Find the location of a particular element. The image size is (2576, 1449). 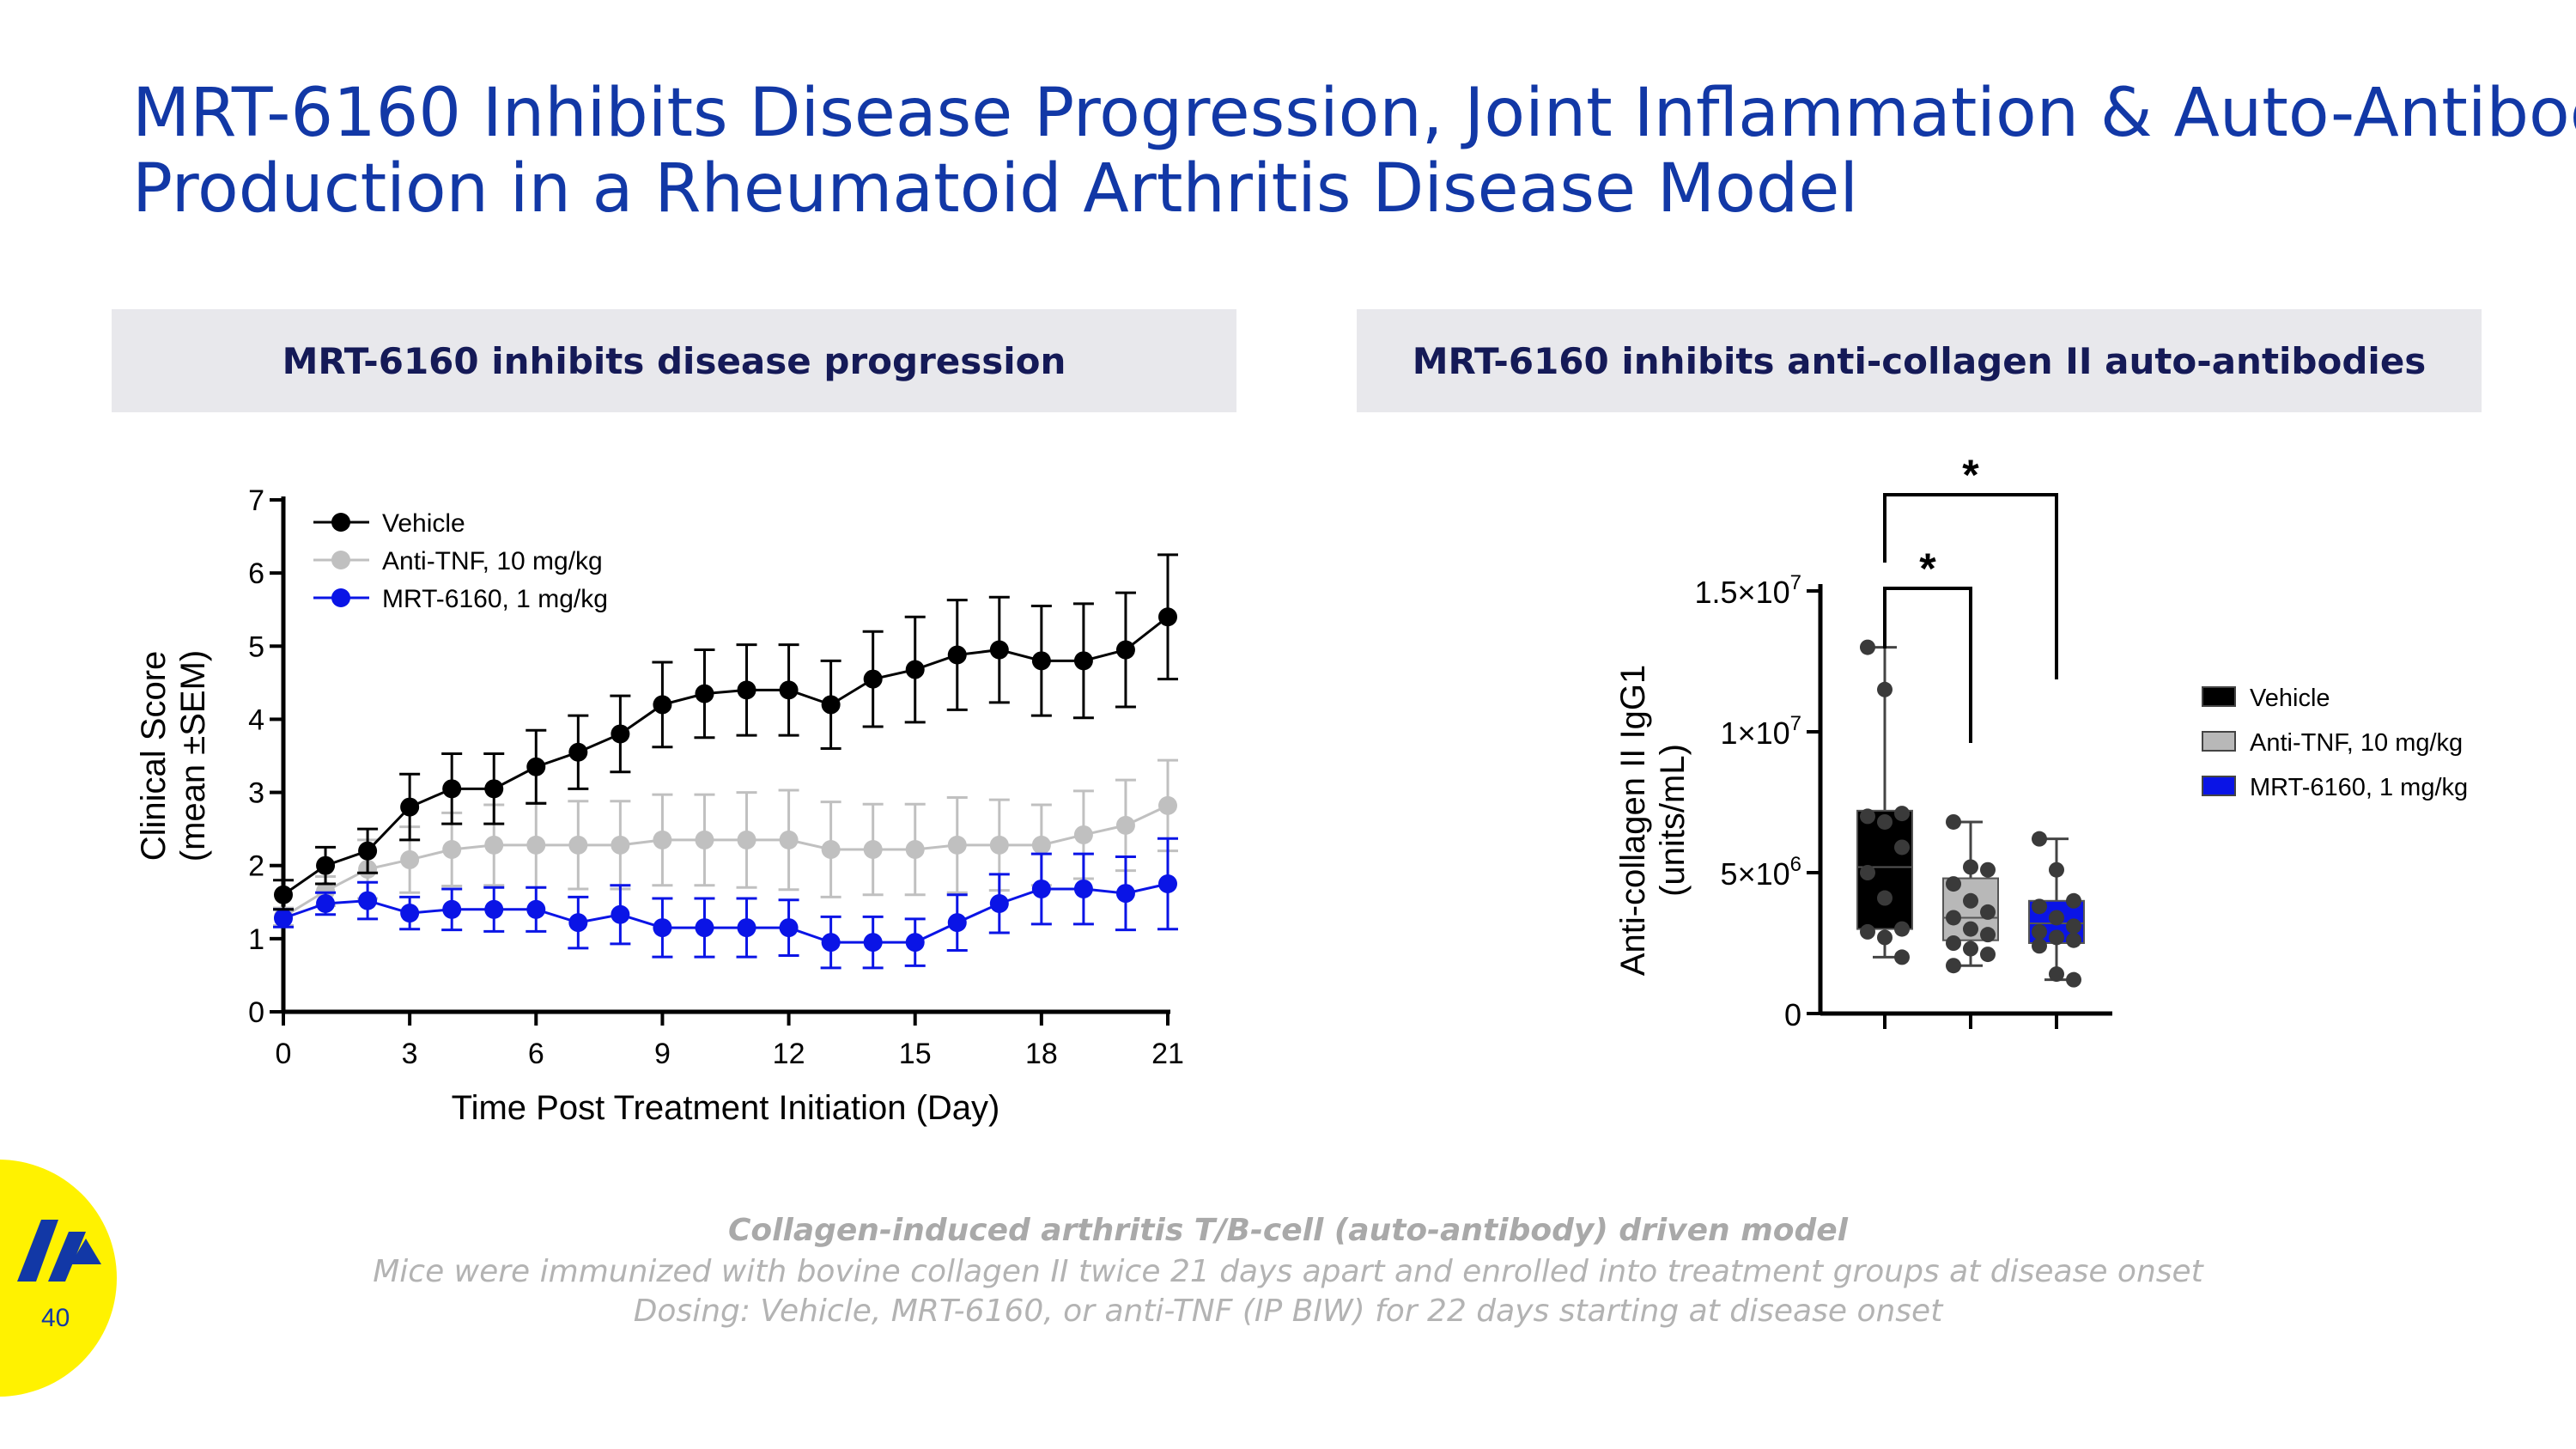

y-axis-title-line2: (mean ±SEM) is located at coordinates (193, 755).